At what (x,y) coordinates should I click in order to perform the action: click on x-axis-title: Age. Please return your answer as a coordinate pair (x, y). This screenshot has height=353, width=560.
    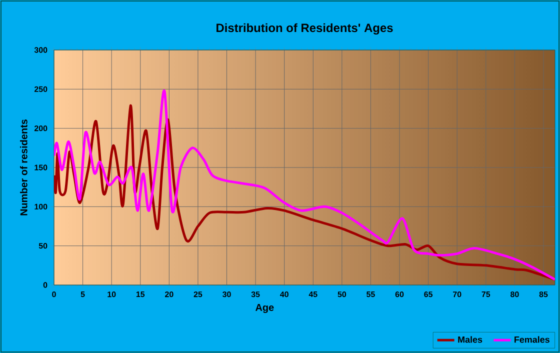
    Looking at the image, I should click on (264, 308).